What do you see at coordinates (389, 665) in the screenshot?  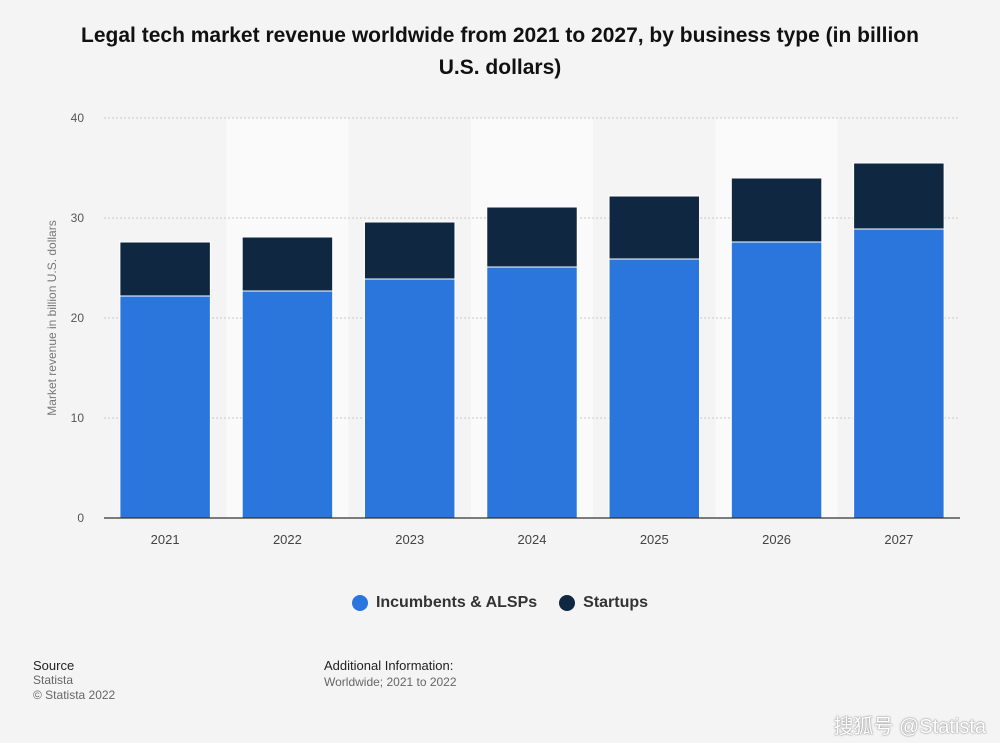 I see `additional-info-heading: Additional Information:` at bounding box center [389, 665].